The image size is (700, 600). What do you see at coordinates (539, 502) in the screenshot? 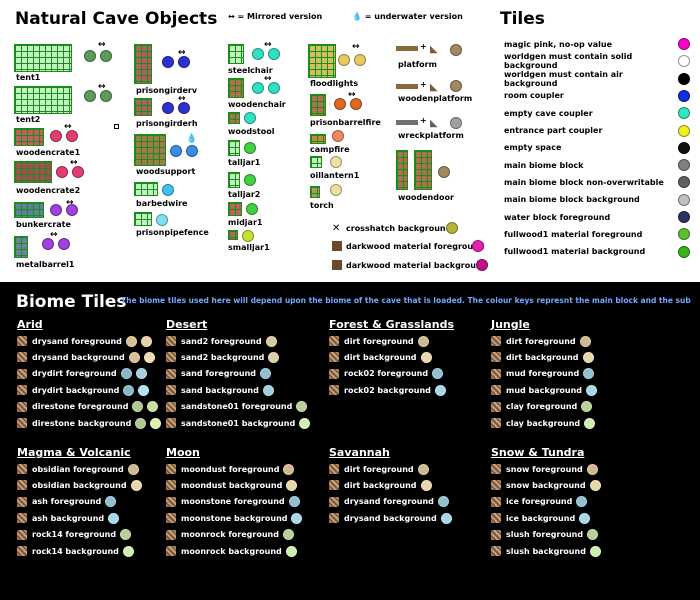
I see `biome-row: ice foreground` at bounding box center [539, 502].